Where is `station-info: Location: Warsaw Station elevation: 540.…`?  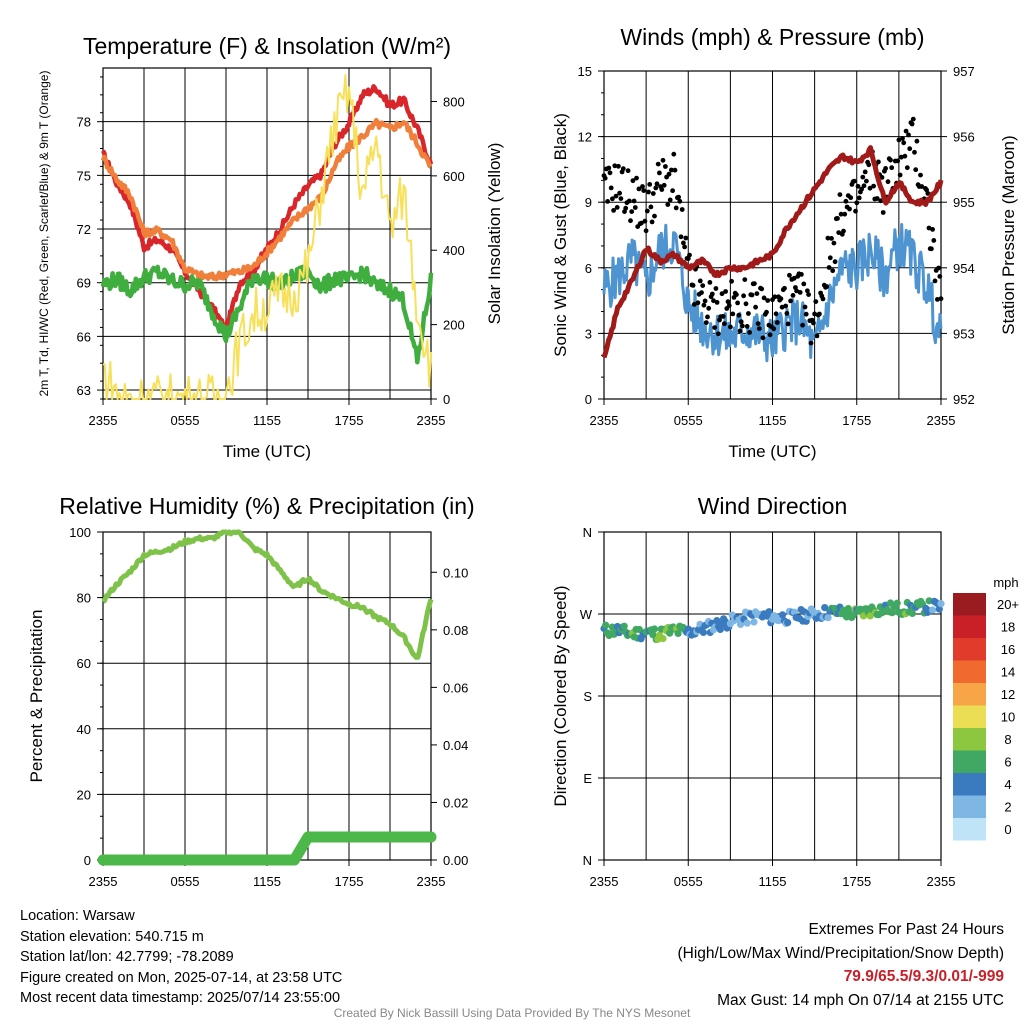 station-info: Location: Warsaw Station elevation: 540.… is located at coordinates (181, 957).